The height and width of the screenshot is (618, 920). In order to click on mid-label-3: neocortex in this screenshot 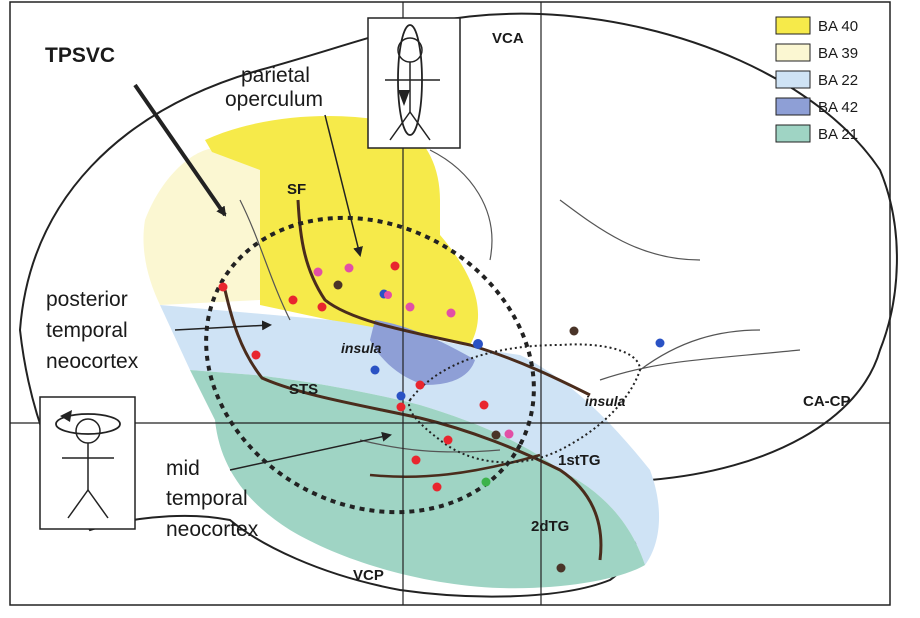, I will do `click(212, 529)`.